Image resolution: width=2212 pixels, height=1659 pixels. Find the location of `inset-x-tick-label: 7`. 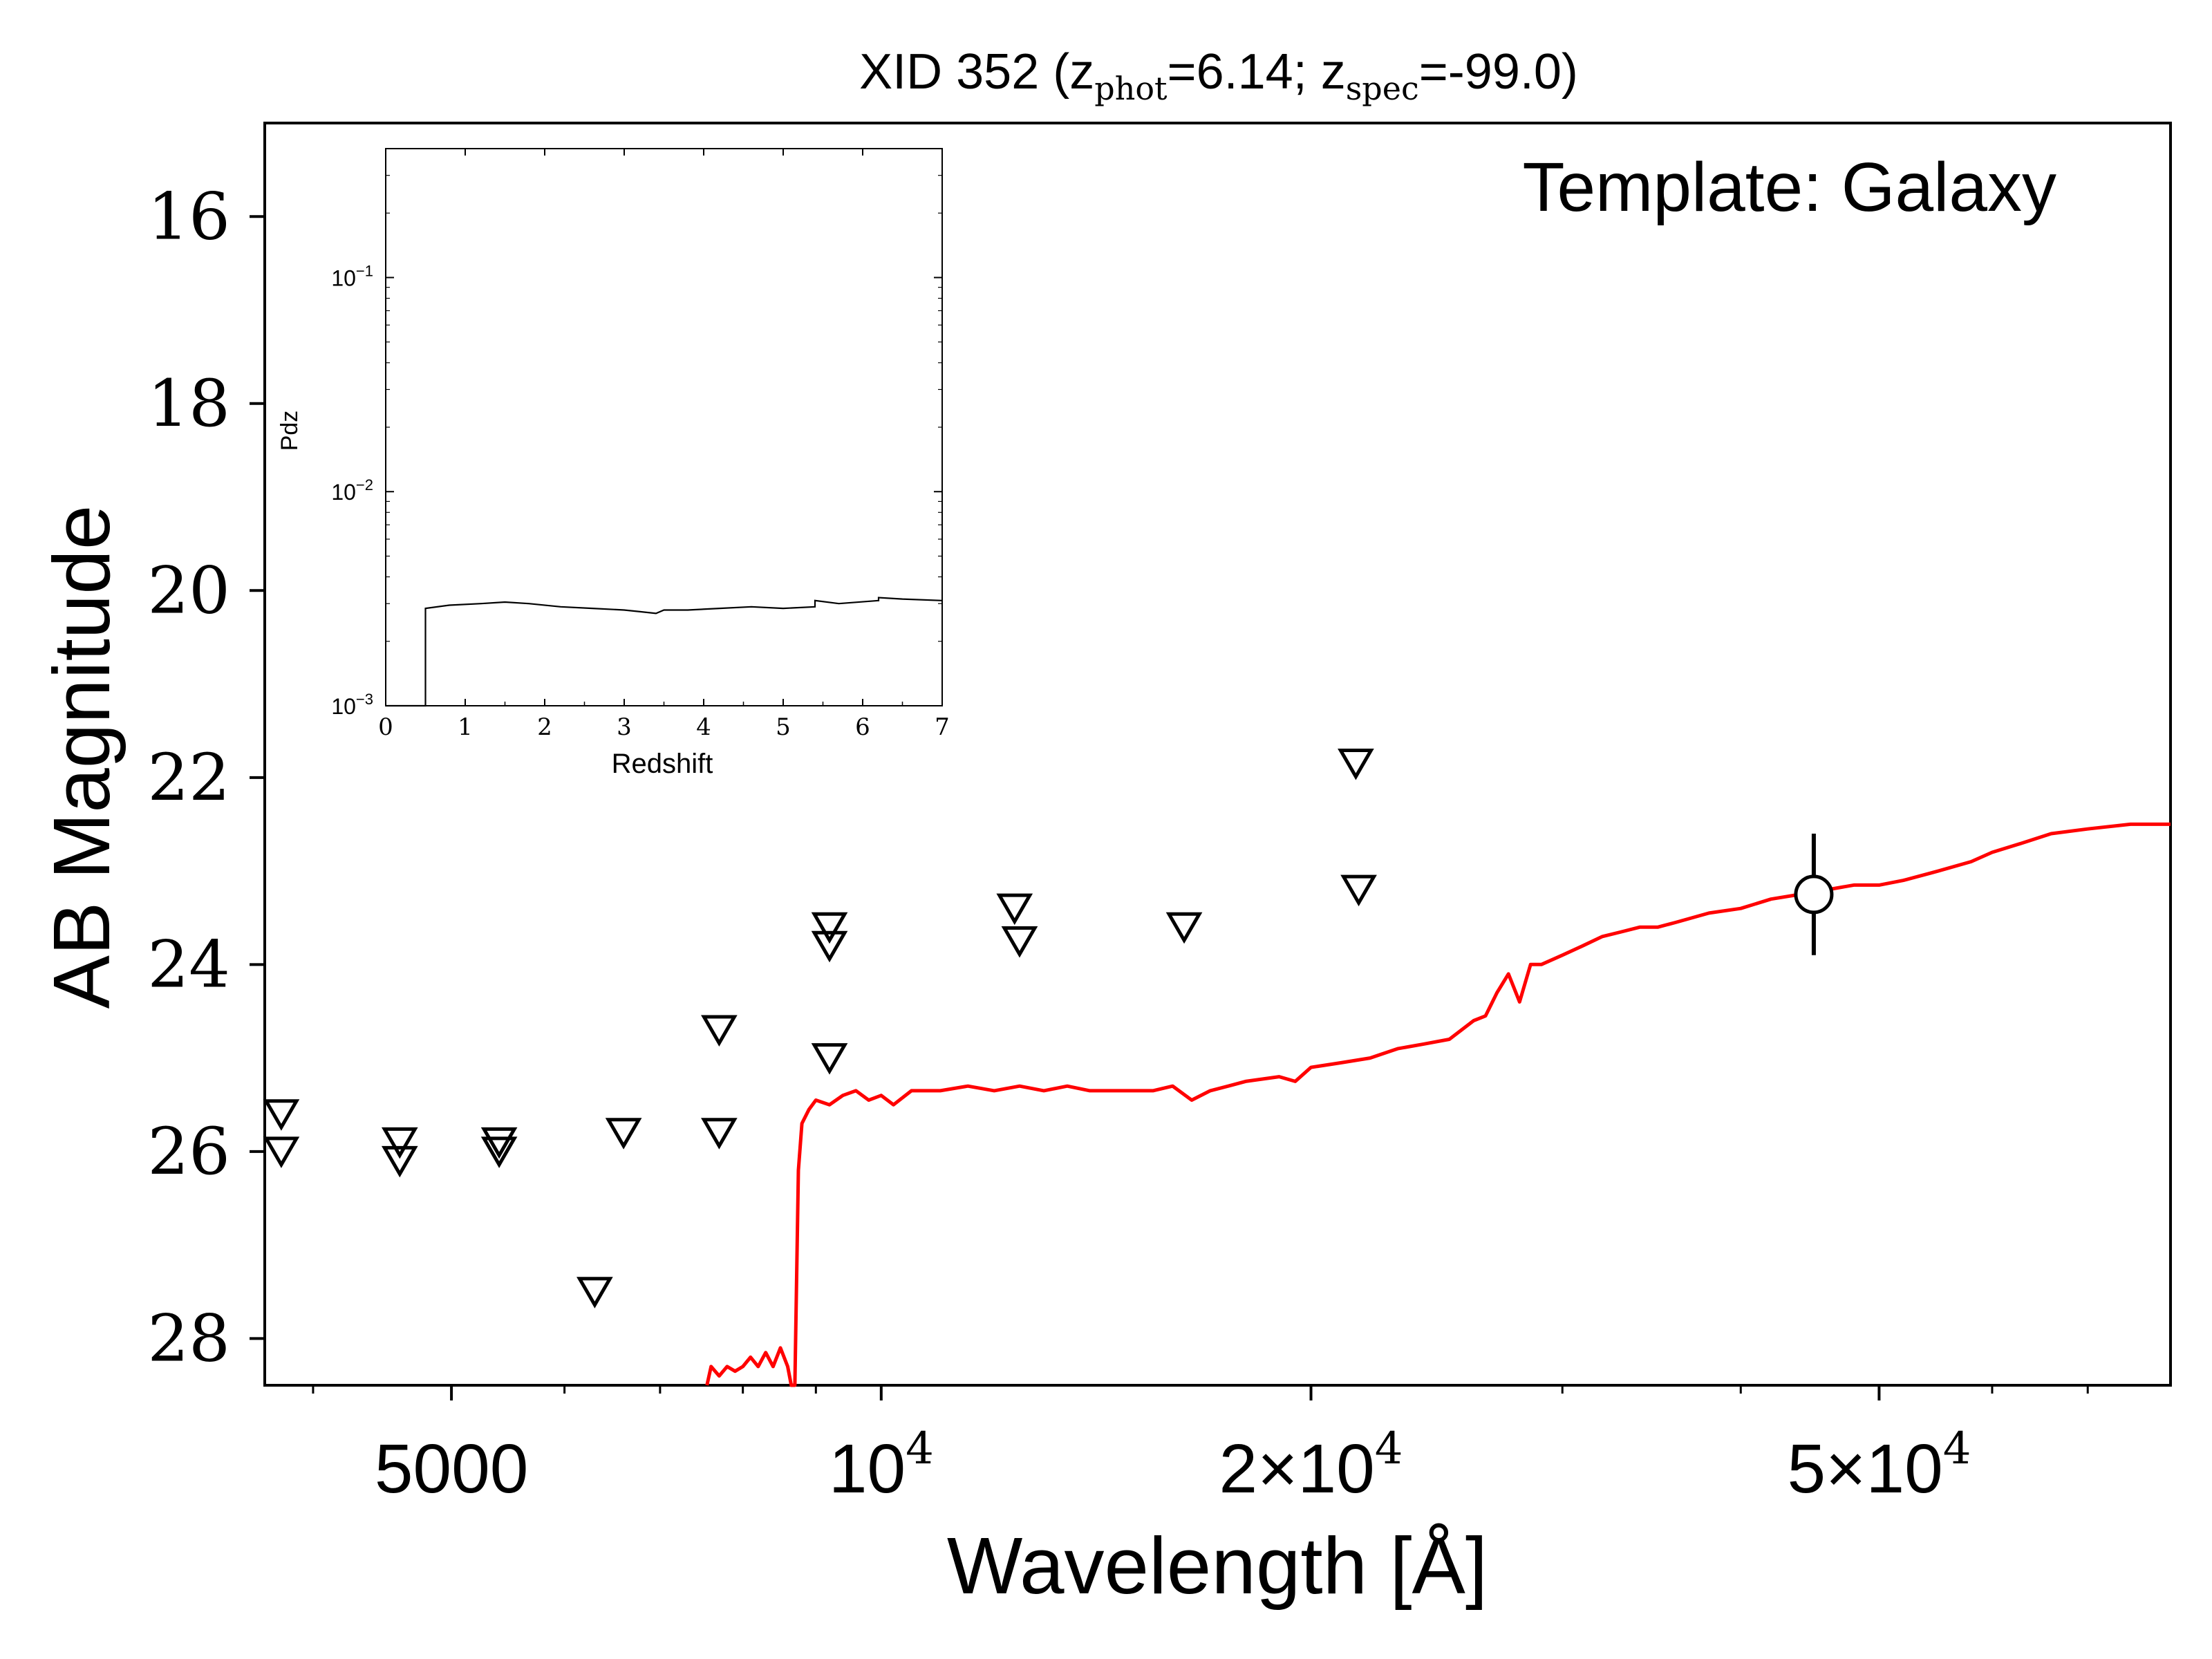

inset-x-tick-label: 7 is located at coordinates (943, 727).